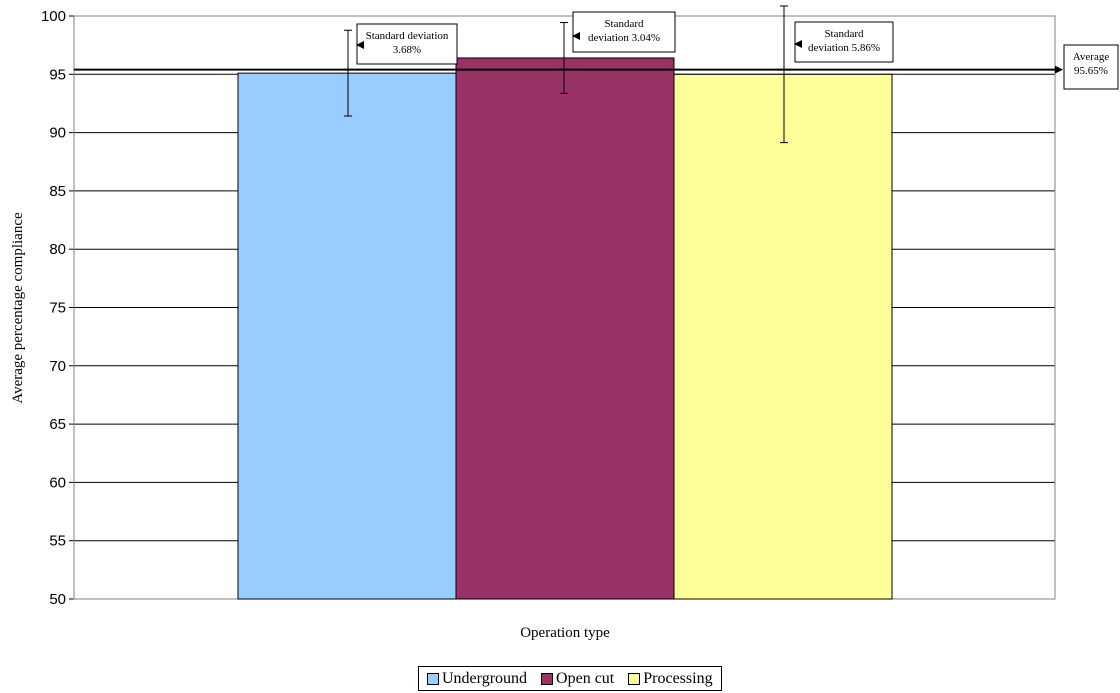 Image resolution: width=1120 pixels, height=693 pixels. Describe the element at coordinates (57, 366) in the screenshot. I see `y-tick-label-70: 70` at that location.